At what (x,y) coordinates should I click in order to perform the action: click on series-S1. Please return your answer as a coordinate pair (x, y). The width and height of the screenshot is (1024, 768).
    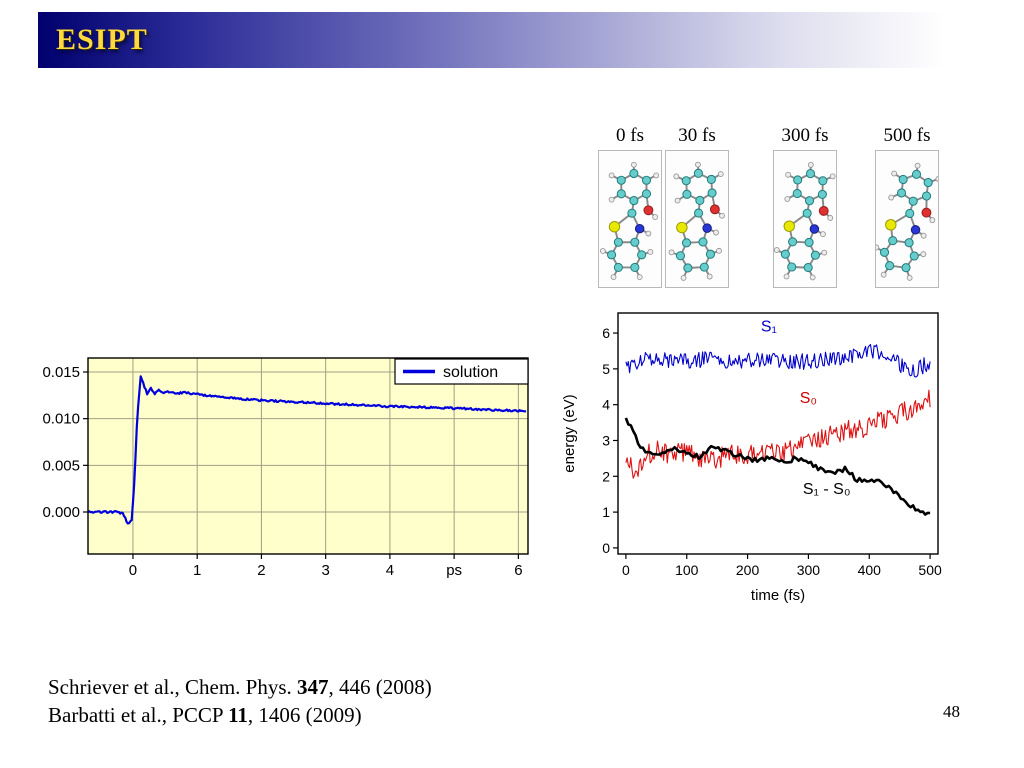
    Looking at the image, I should click on (778, 360).